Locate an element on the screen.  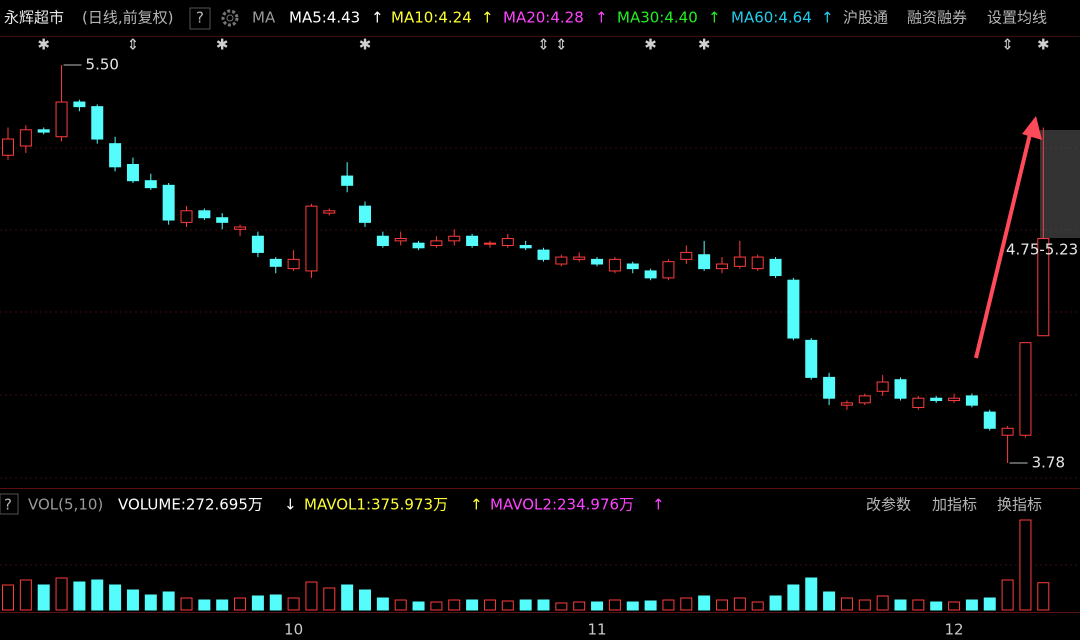
indicator-button: 加指标 is located at coordinates (954, 505).